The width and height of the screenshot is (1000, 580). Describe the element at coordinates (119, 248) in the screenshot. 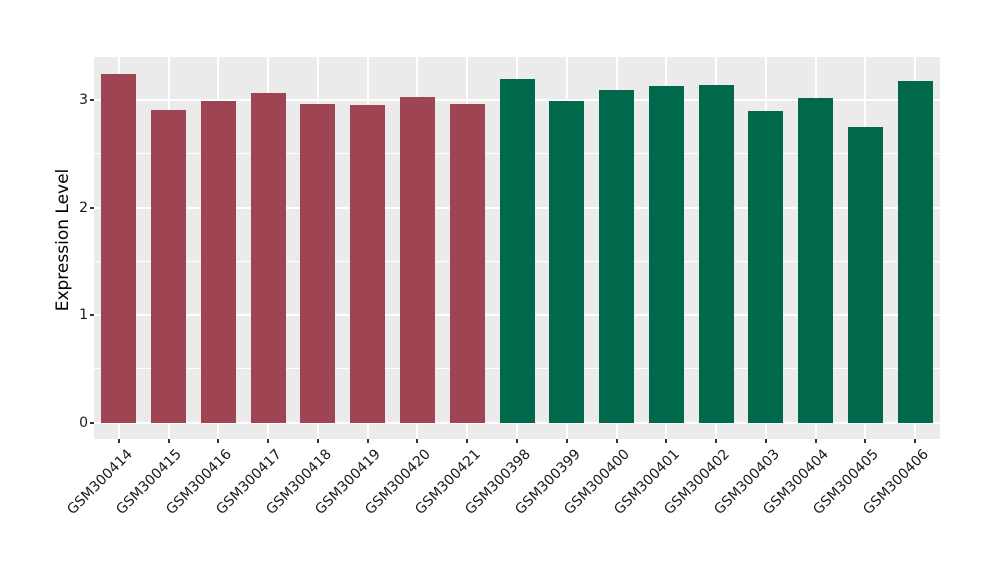

I see `bar-GSM300414` at that location.